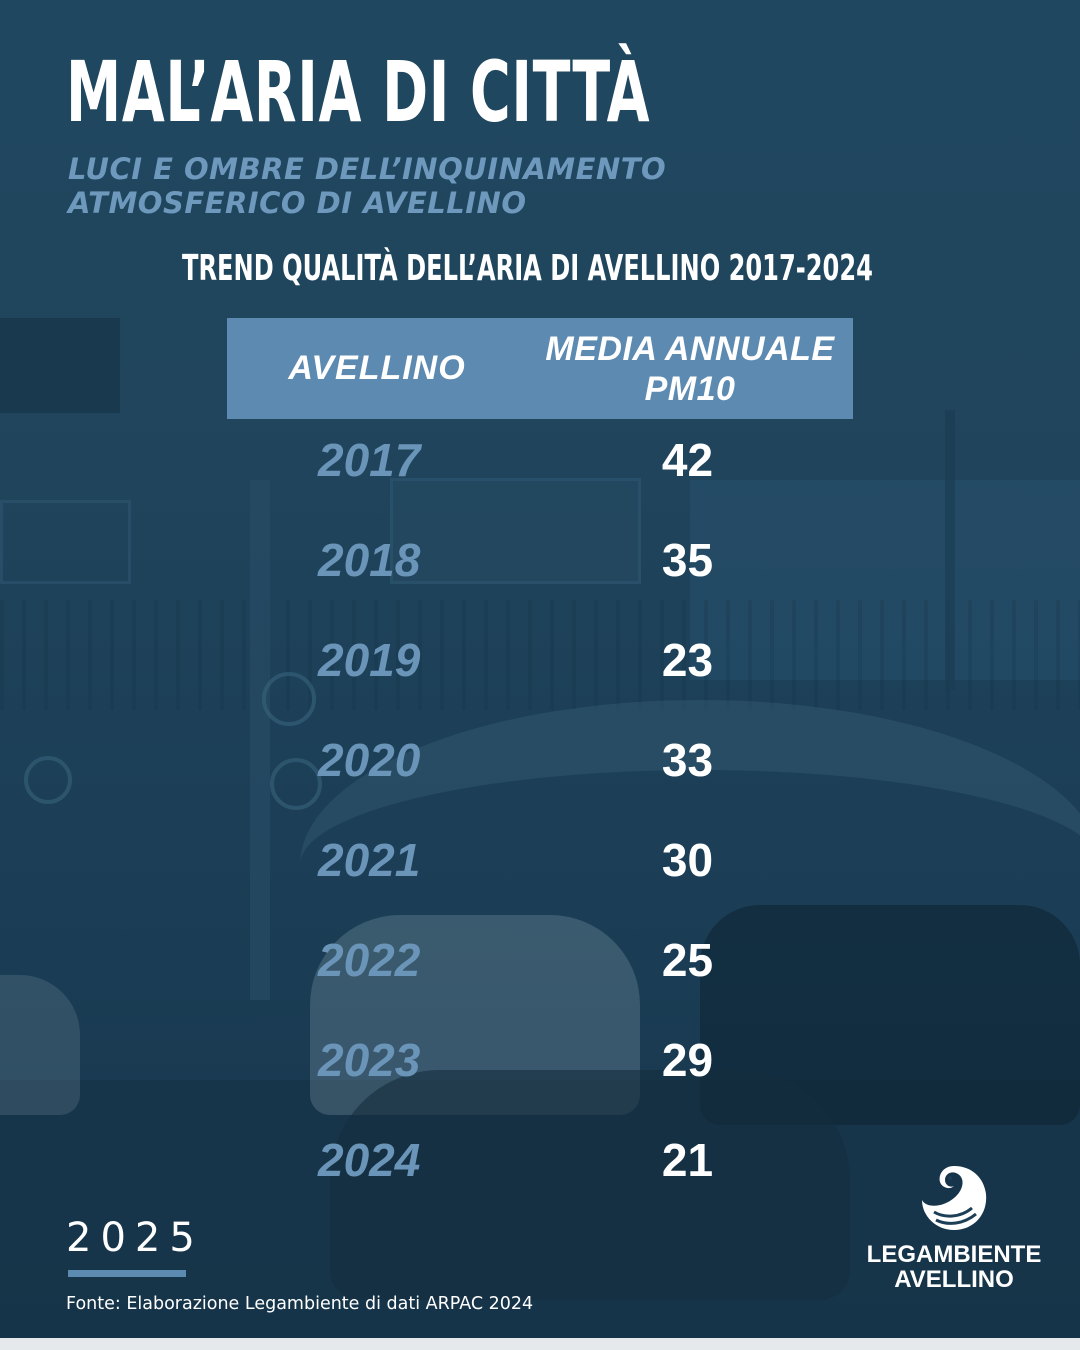  Describe the element at coordinates (369, 960) in the screenshot. I see `table-row-year: 2022` at that location.